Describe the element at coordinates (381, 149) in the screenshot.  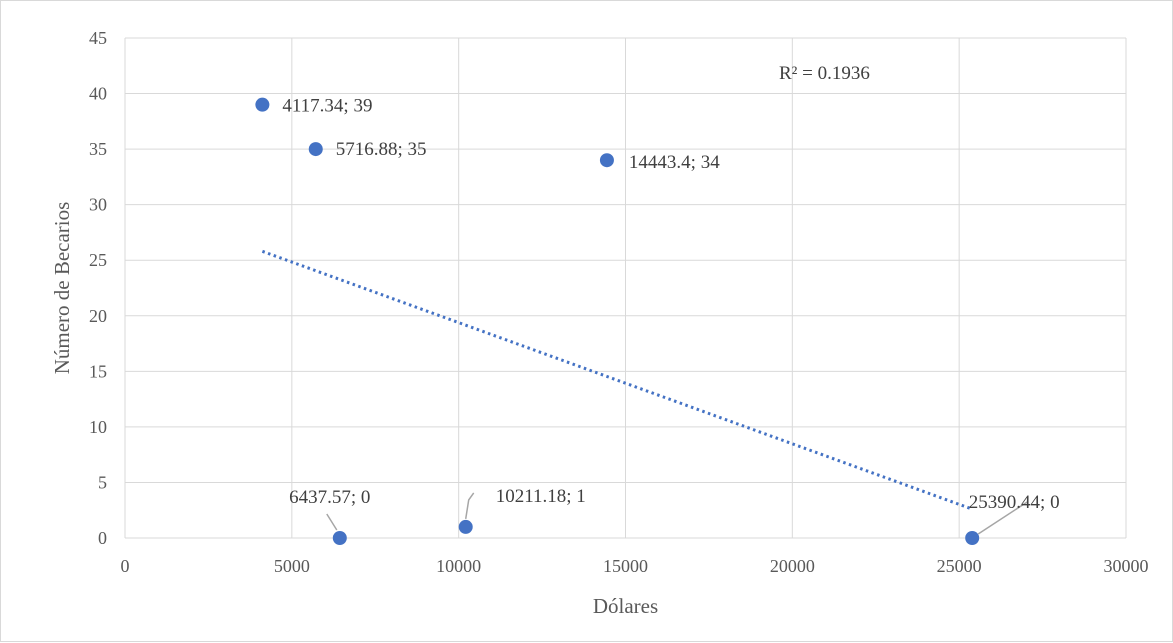
I see `data-label-1: 5716.88; 35` at that location.